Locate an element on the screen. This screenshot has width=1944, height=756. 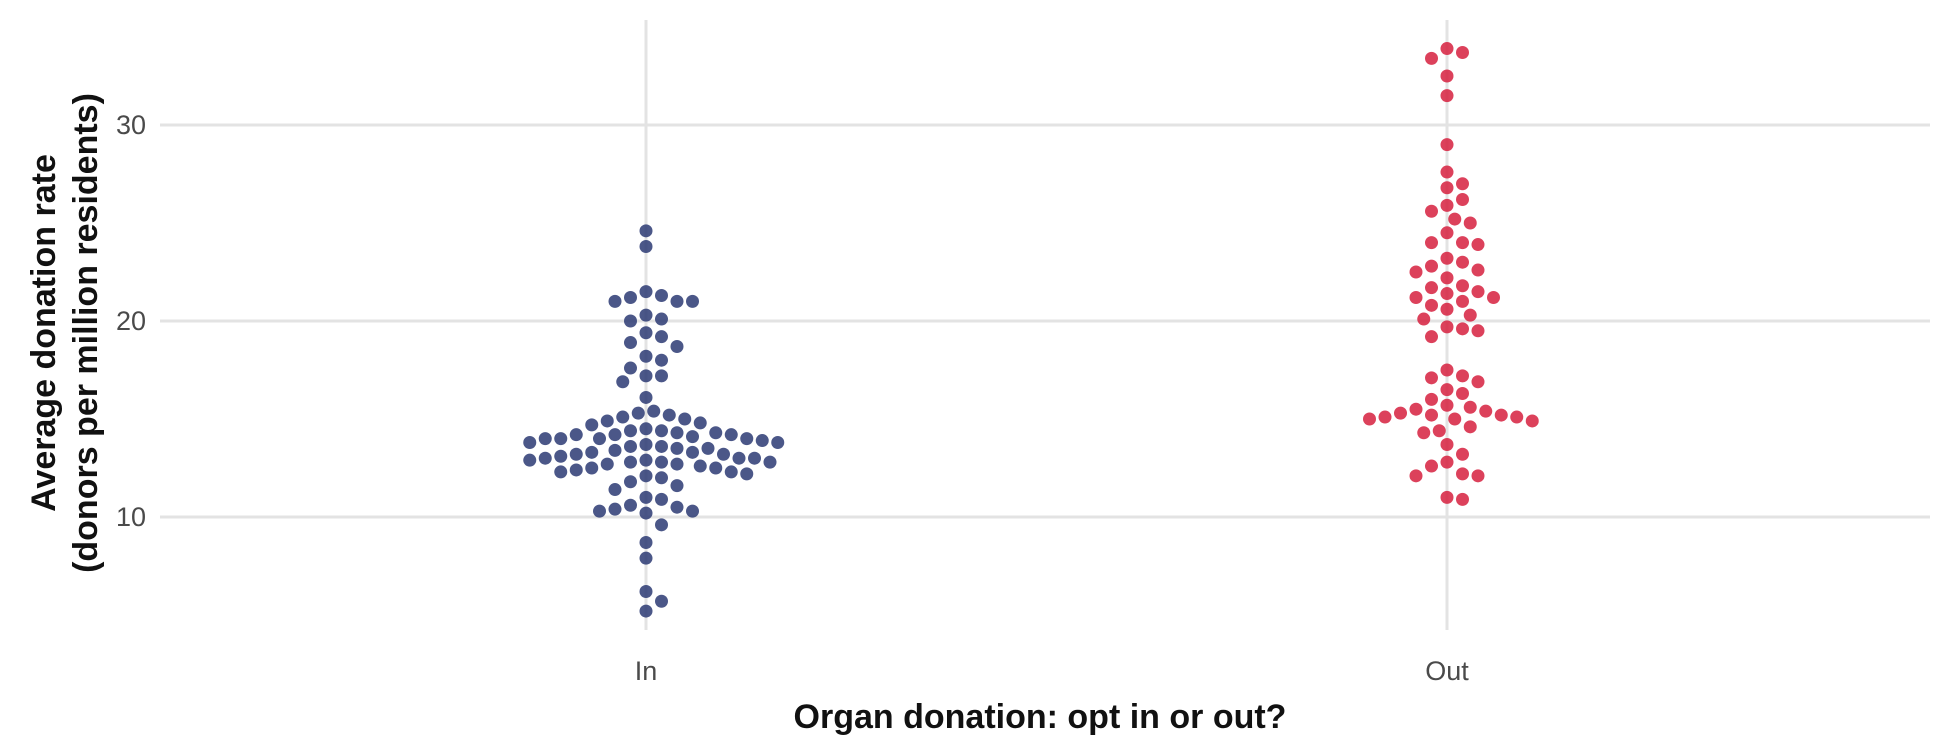
x-axis-ticks: In Out is located at coordinates (1052, 671).